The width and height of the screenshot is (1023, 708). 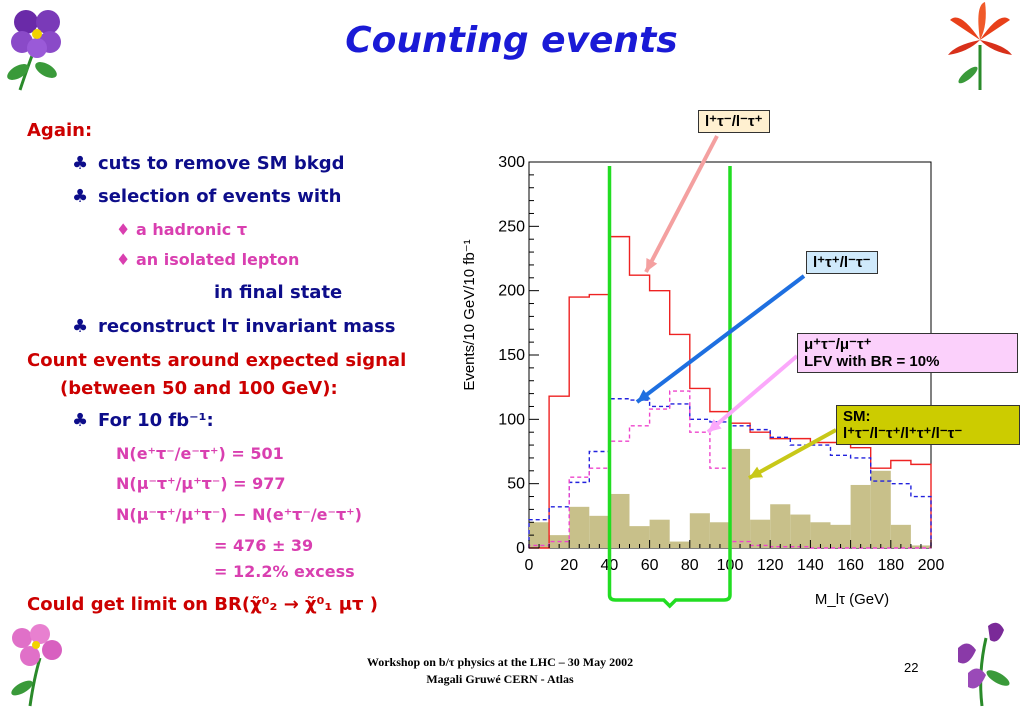 What do you see at coordinates (511, 419) in the screenshot?
I see `y-tick-label: 100` at bounding box center [511, 419].